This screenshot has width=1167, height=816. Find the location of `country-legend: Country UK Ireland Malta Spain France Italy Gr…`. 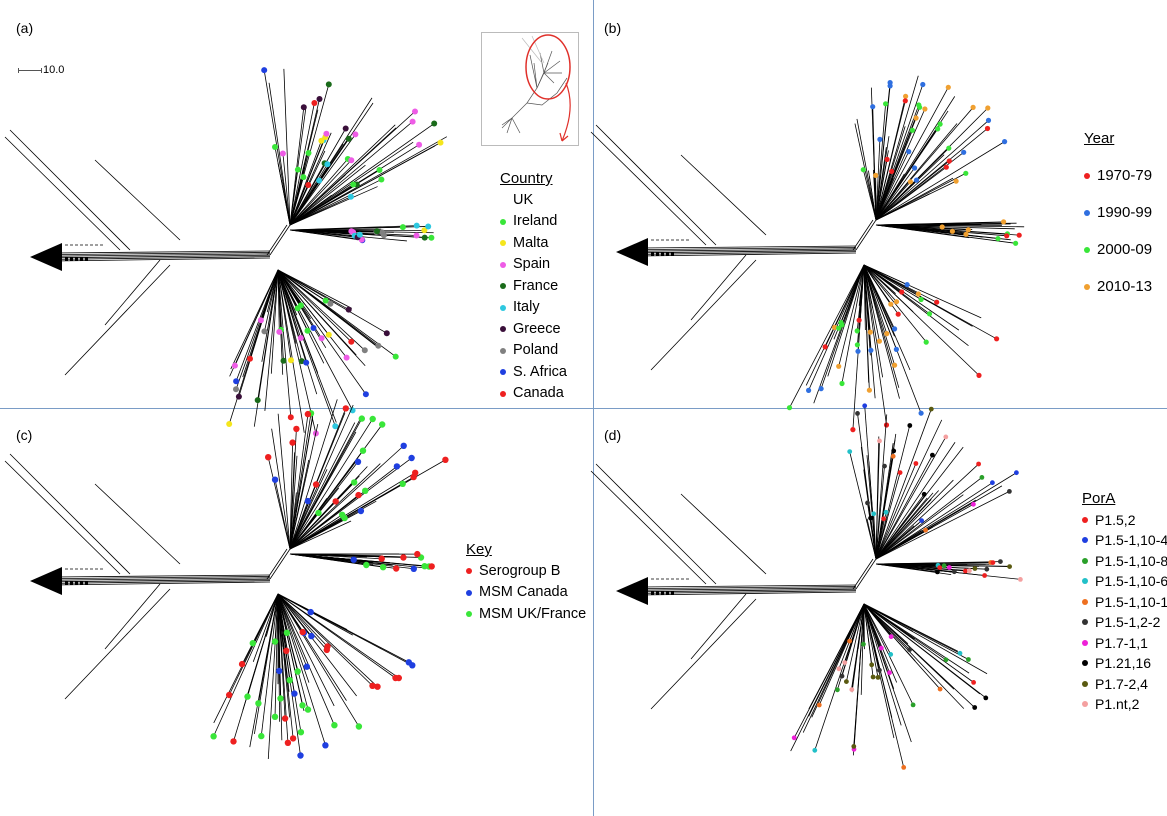

country-legend: Country UK Ireland Malta Spain France Italy Gr… is located at coordinates (533, 286).